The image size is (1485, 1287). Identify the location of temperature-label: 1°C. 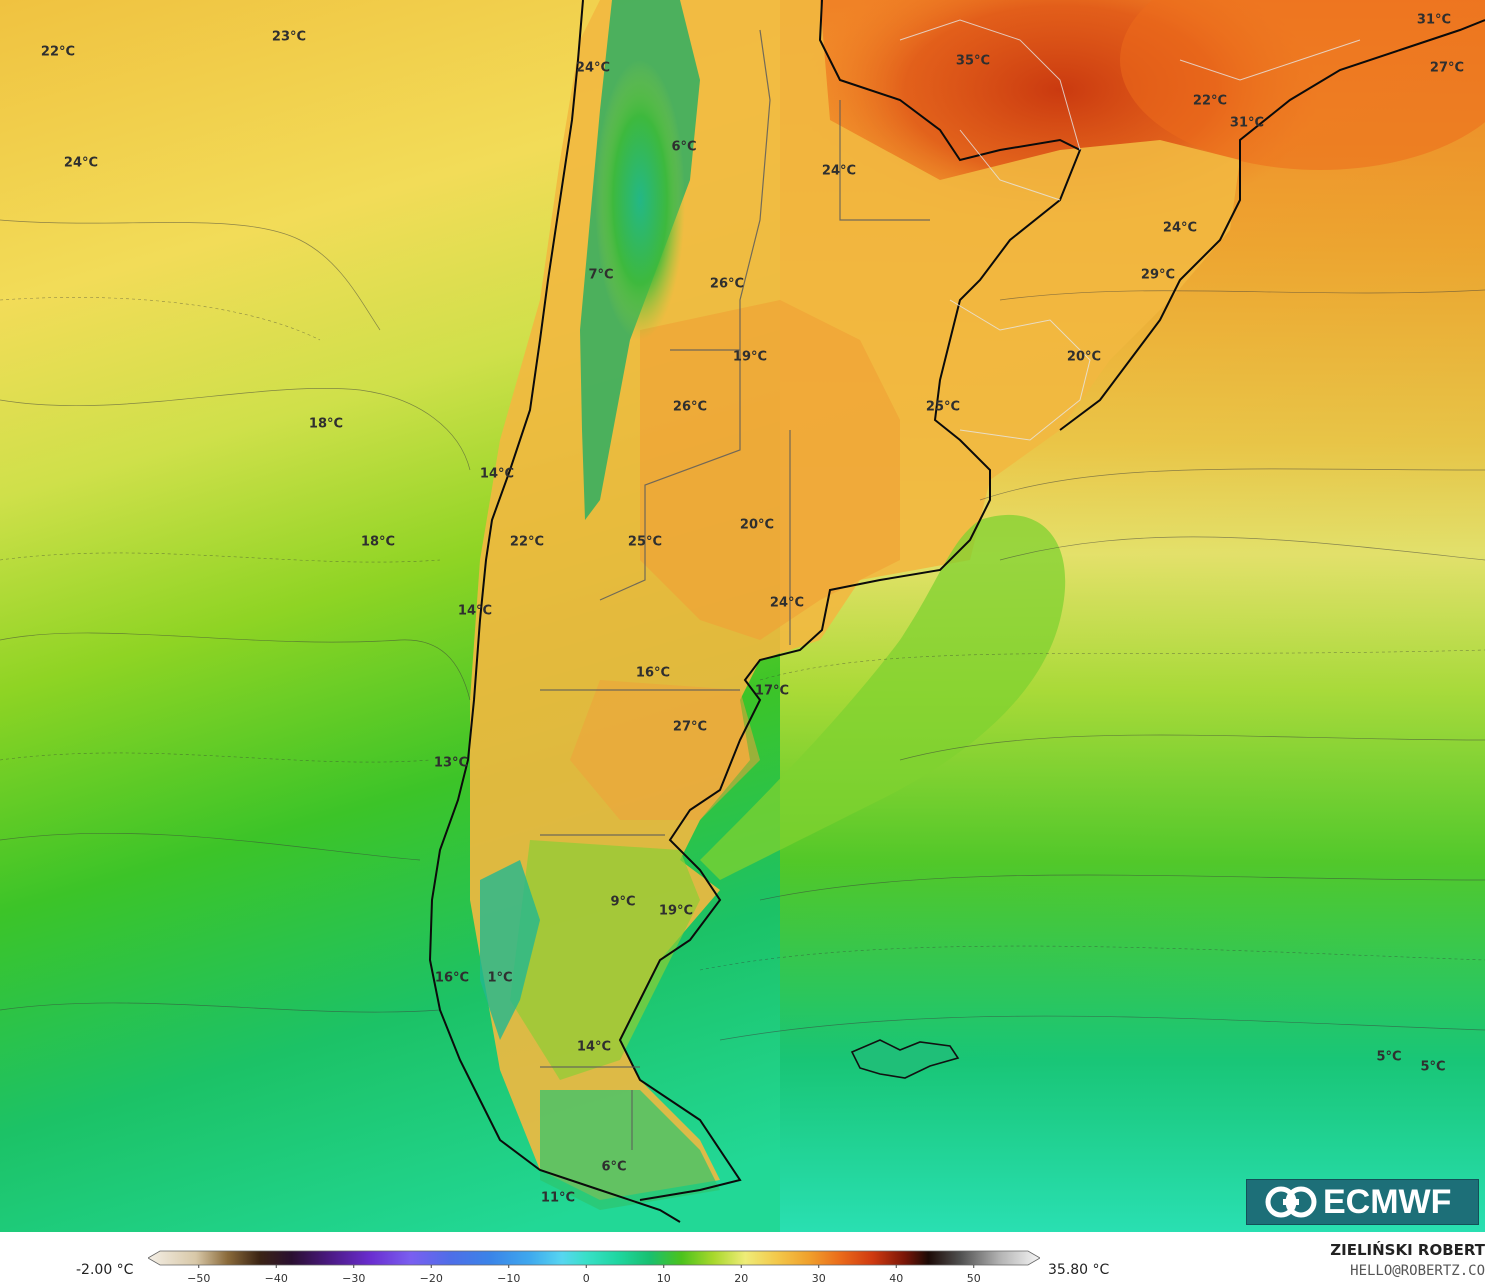
(500, 978).